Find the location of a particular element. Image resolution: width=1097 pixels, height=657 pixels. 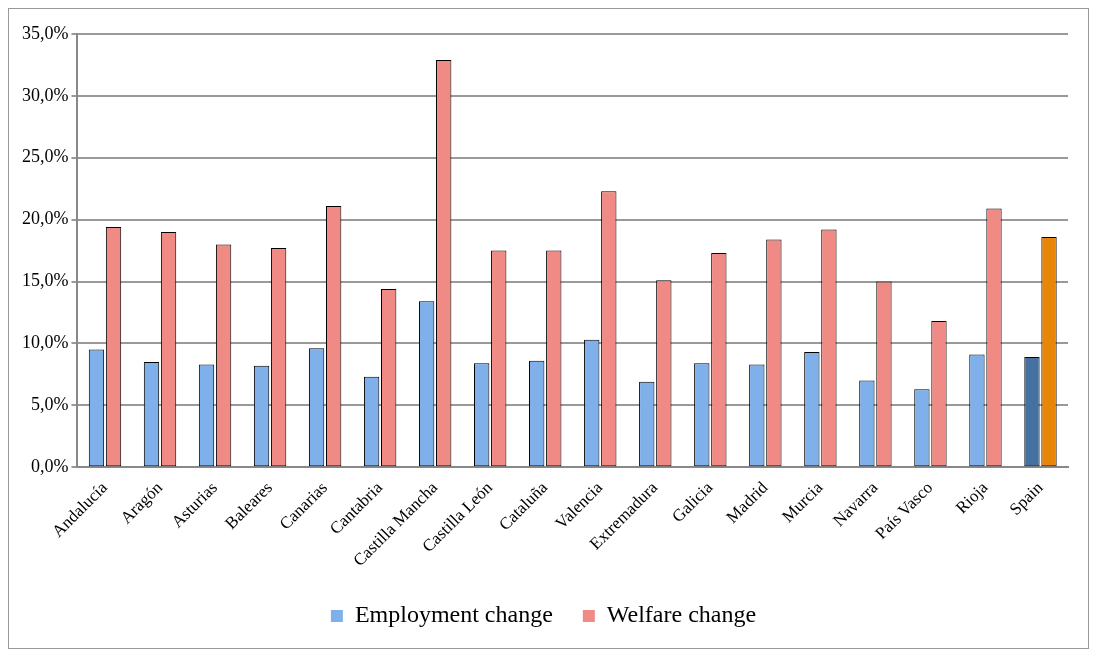

y-tick-label: 25,0% is located at coordinates (45, 156).